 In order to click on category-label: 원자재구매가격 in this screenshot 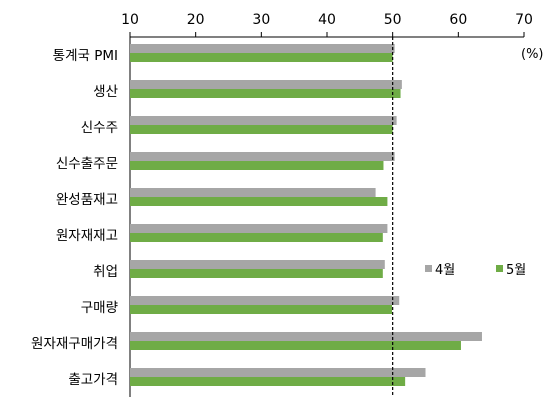, I will do `click(74, 344)`.